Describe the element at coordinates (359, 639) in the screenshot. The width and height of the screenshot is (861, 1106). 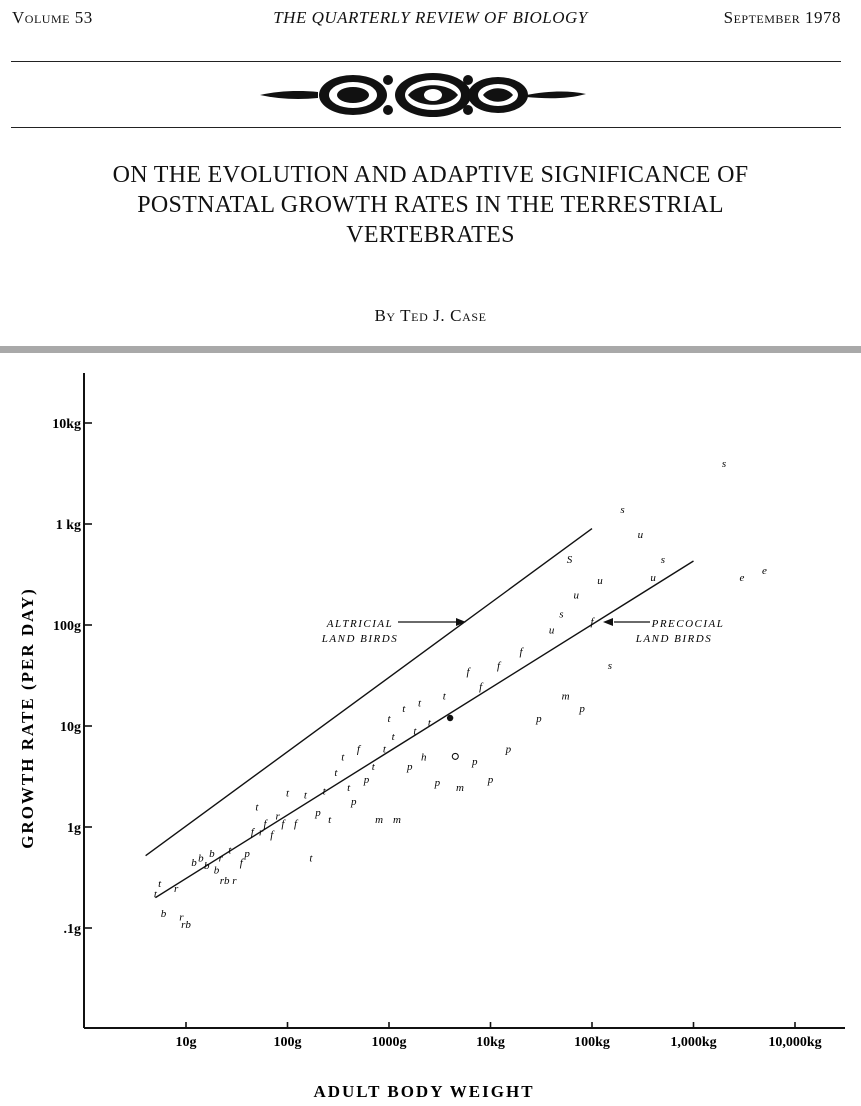
I see `annotation-altricial-line2: LAND BIRDS` at that location.